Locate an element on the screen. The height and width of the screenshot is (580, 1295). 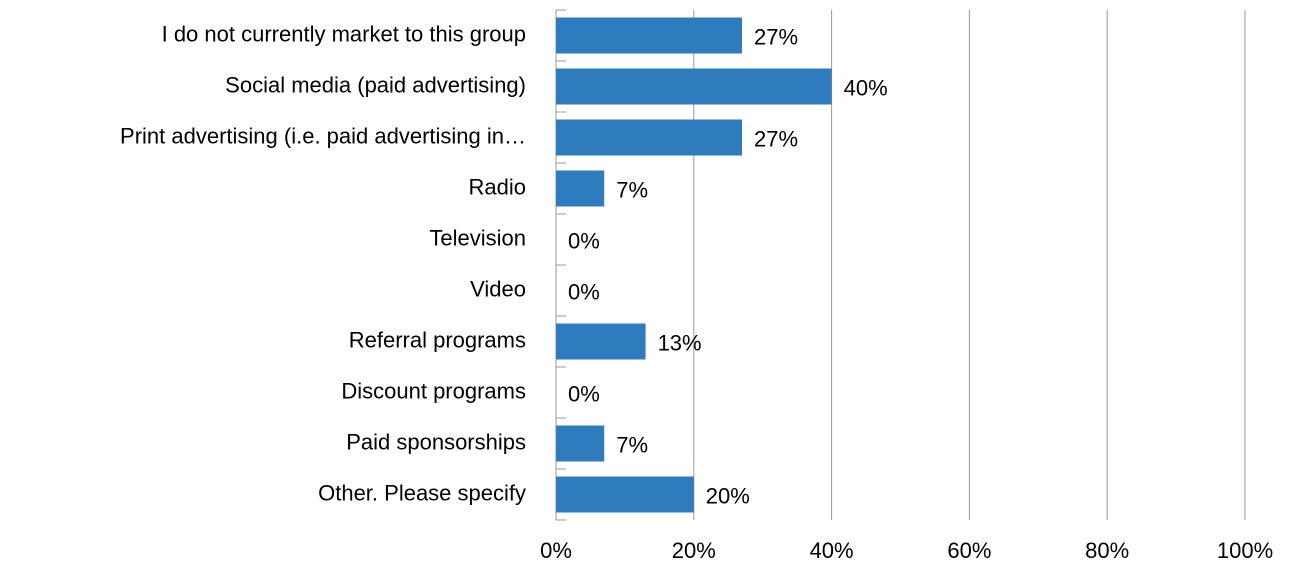
value-label: 13% is located at coordinates (680, 342).